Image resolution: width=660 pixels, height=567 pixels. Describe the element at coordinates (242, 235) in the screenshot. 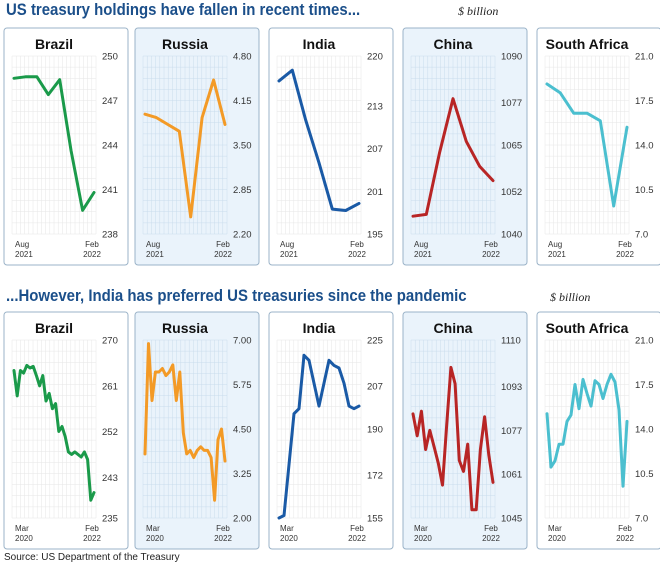

I see `y-tick-label: 2.20` at that location.